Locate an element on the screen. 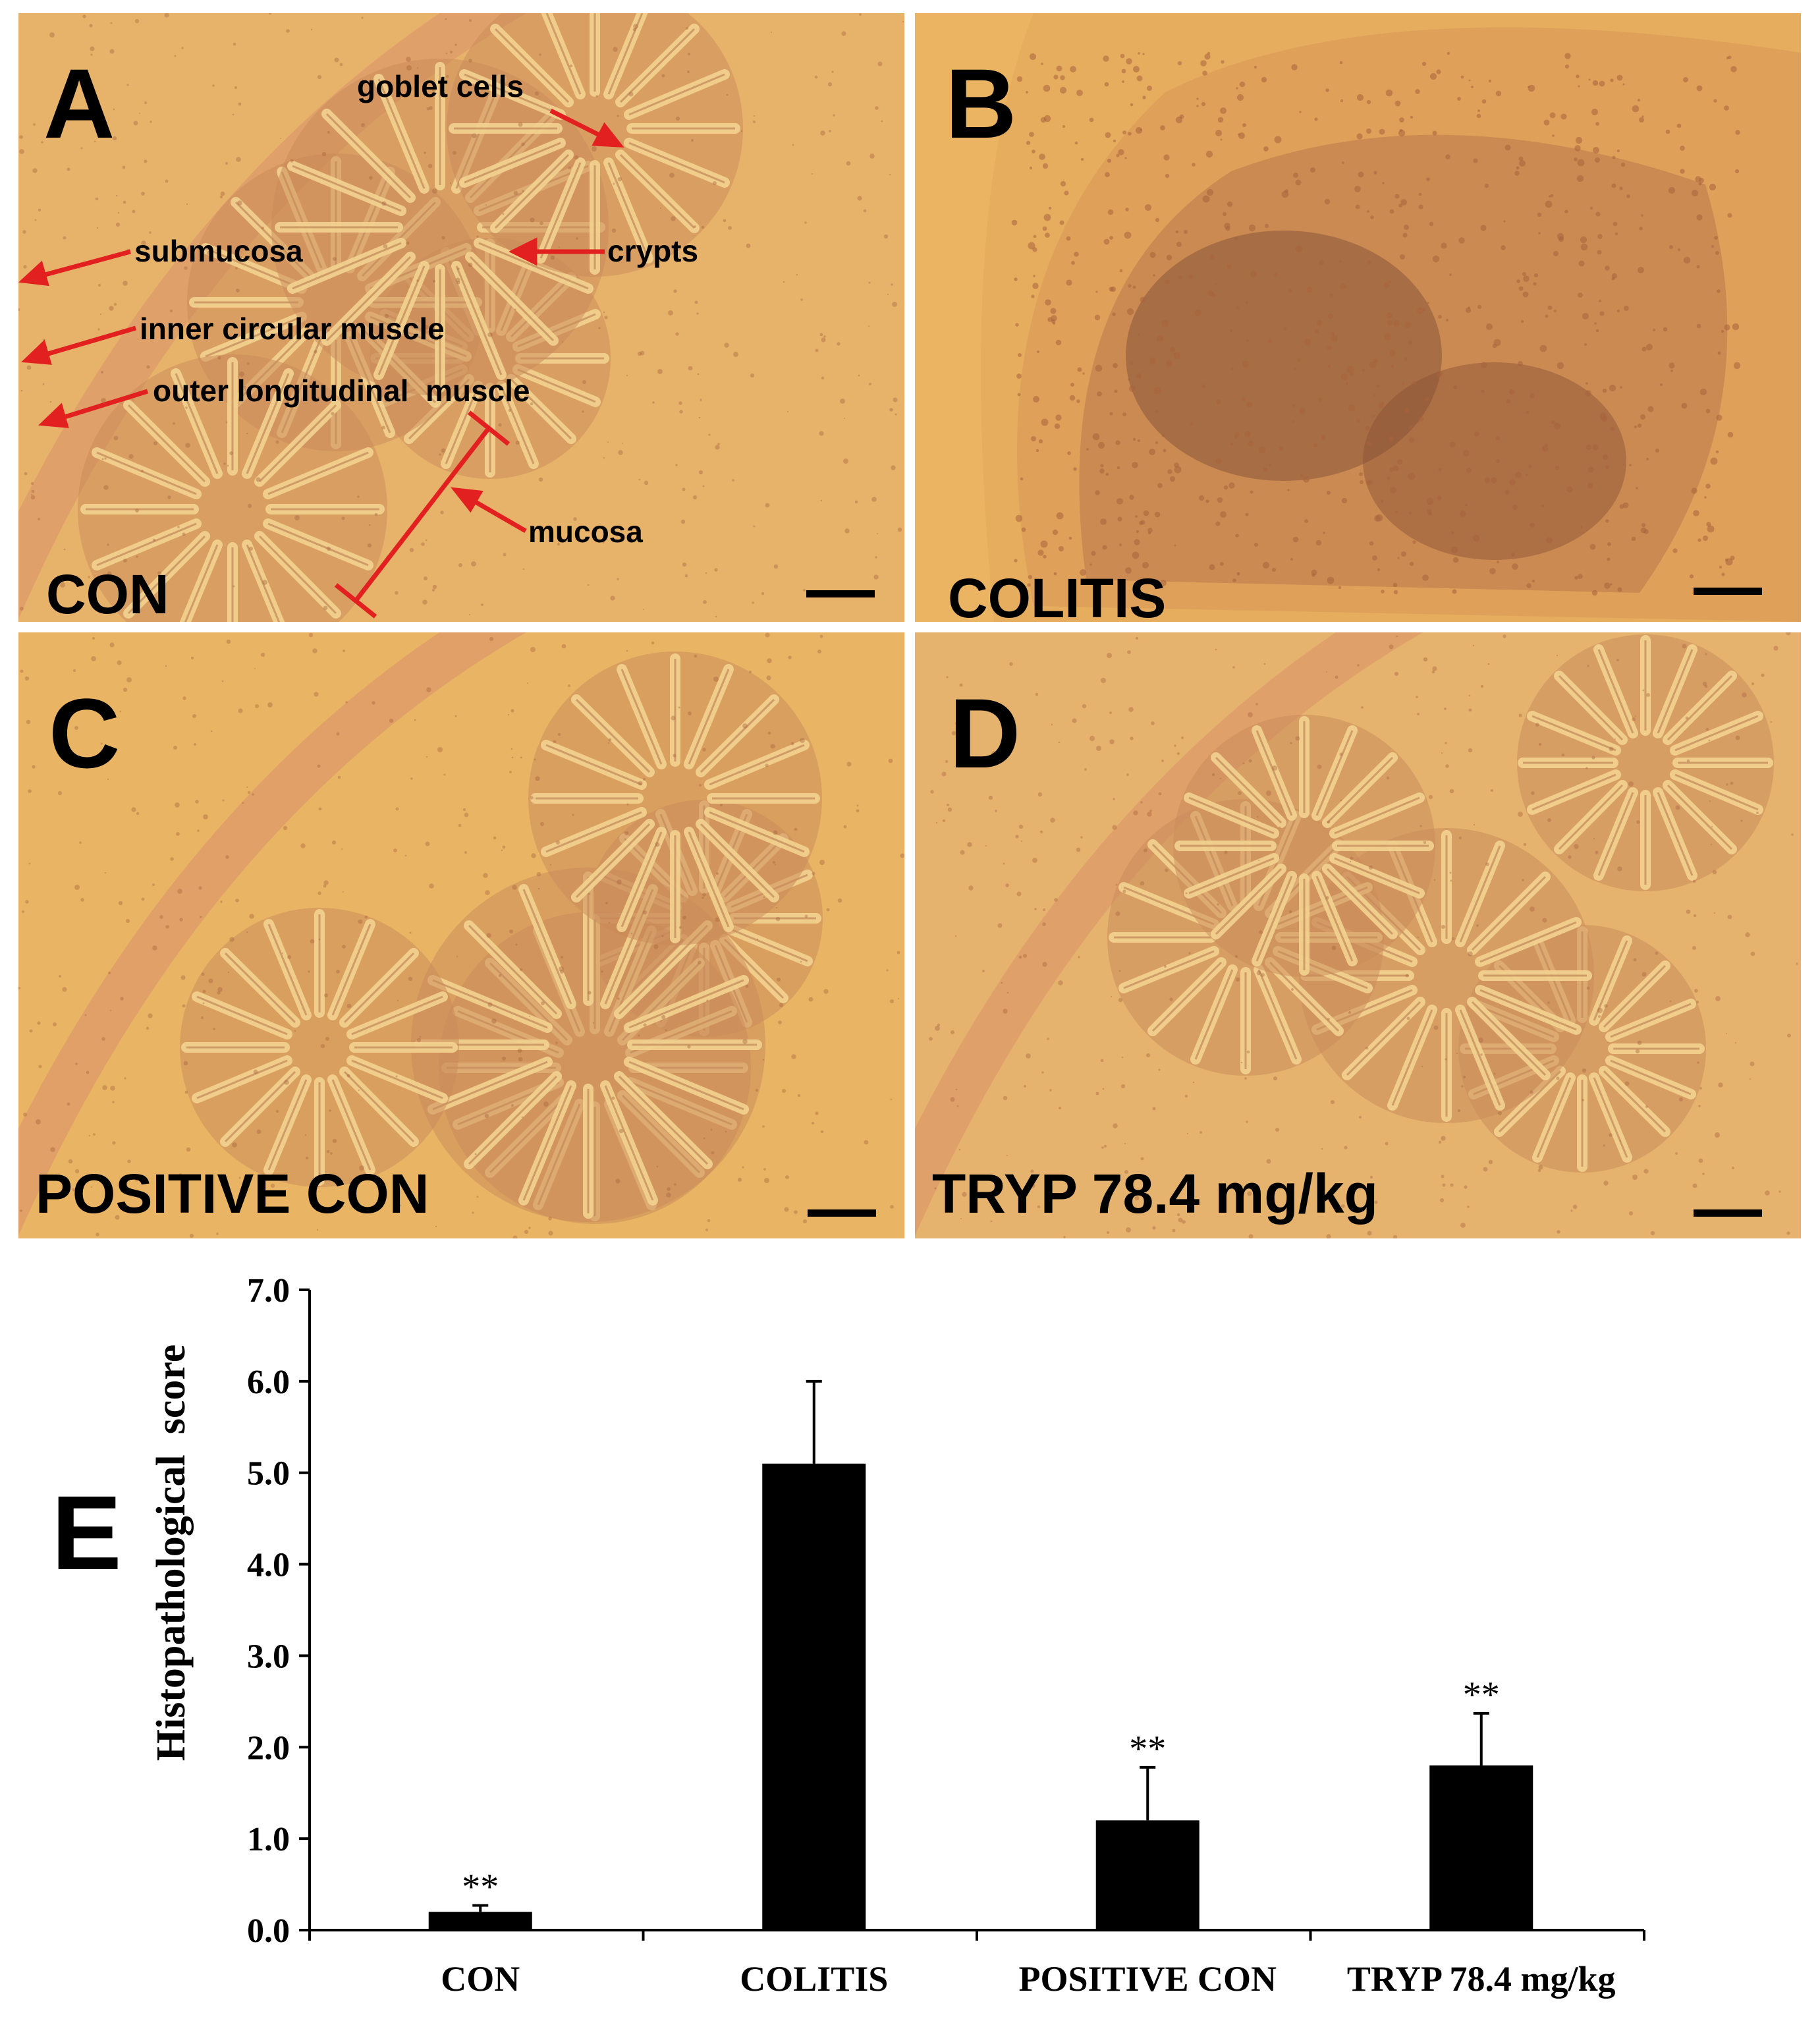  arrowhead-submucosa is located at coordinates (33, 273).